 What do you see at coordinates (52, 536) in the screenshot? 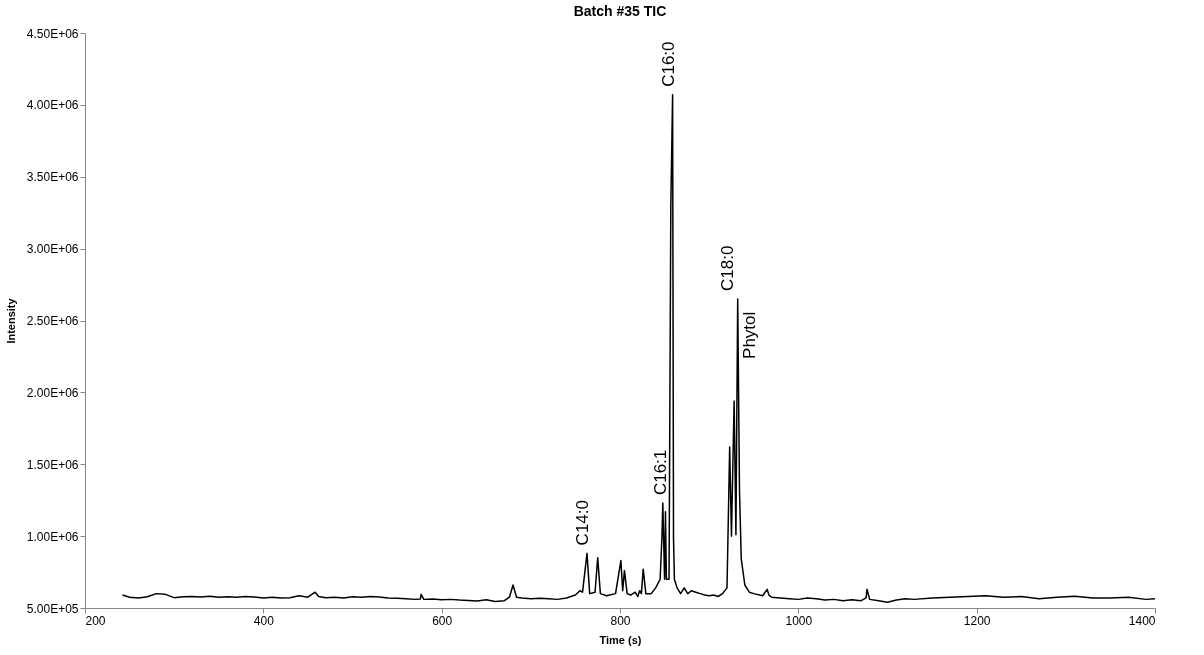
I see `y-tick-label: 1.00E+06` at bounding box center [52, 536].